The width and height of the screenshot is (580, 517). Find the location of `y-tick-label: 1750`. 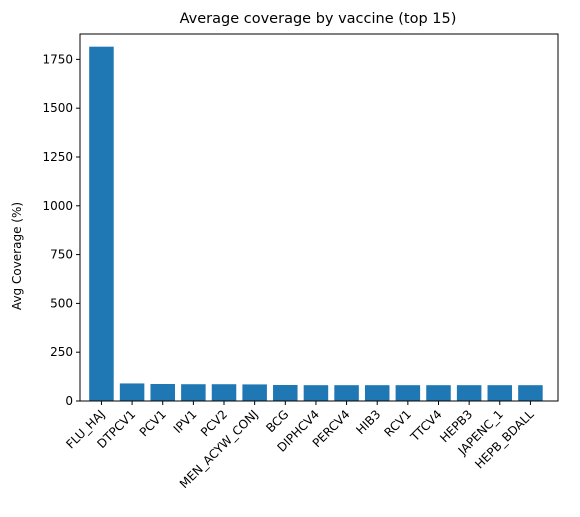

y-tick-label: 1750 is located at coordinates (57, 59).